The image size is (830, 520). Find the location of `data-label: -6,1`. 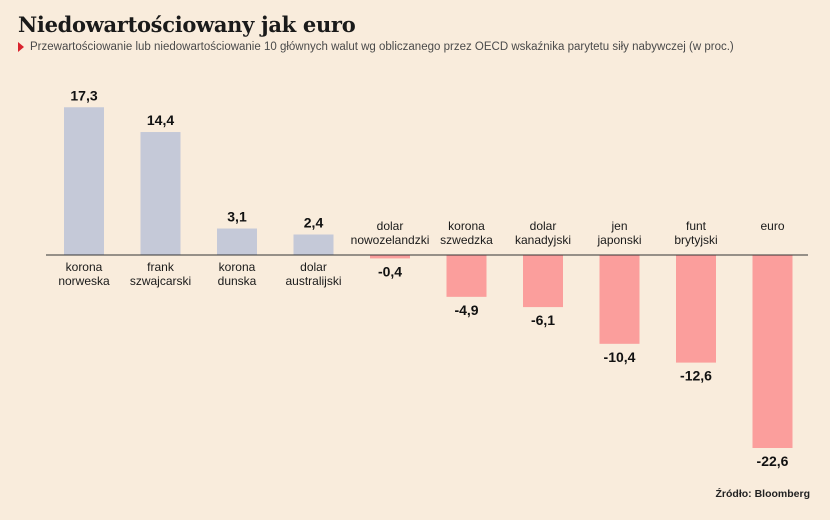

data-label: -6,1 is located at coordinates (543, 320).